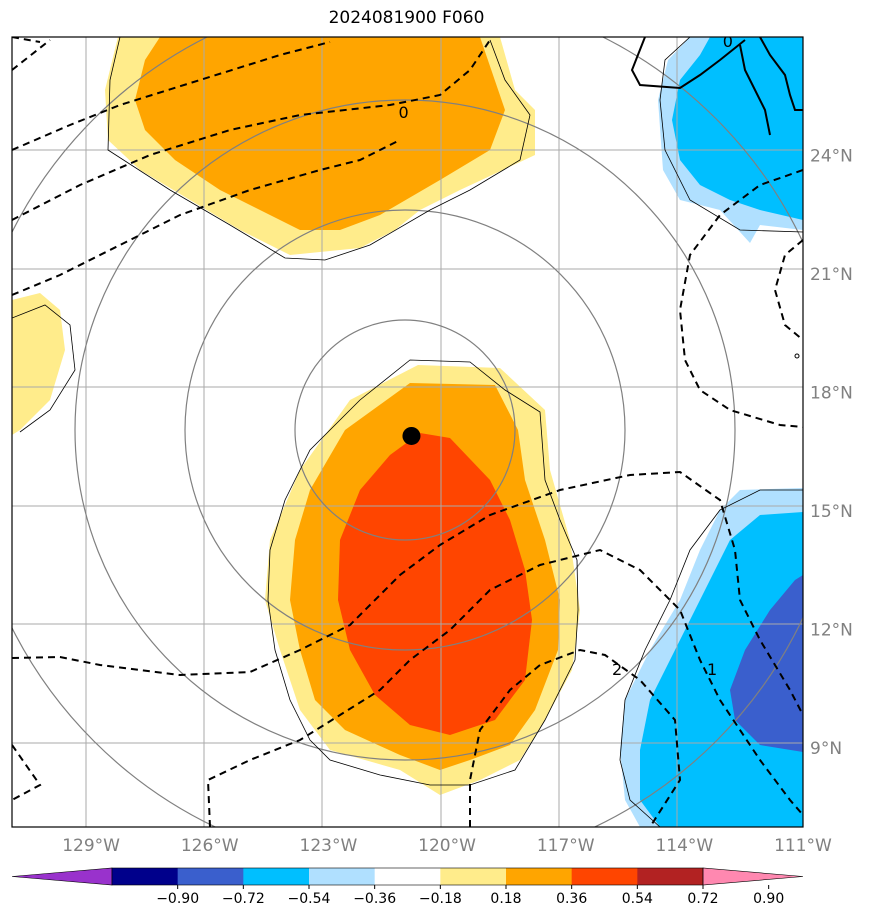 The height and width of the screenshot is (924, 873). Describe the element at coordinates (831, 512) in the screenshot. I see `lat-tick-label: 15°N` at that location.